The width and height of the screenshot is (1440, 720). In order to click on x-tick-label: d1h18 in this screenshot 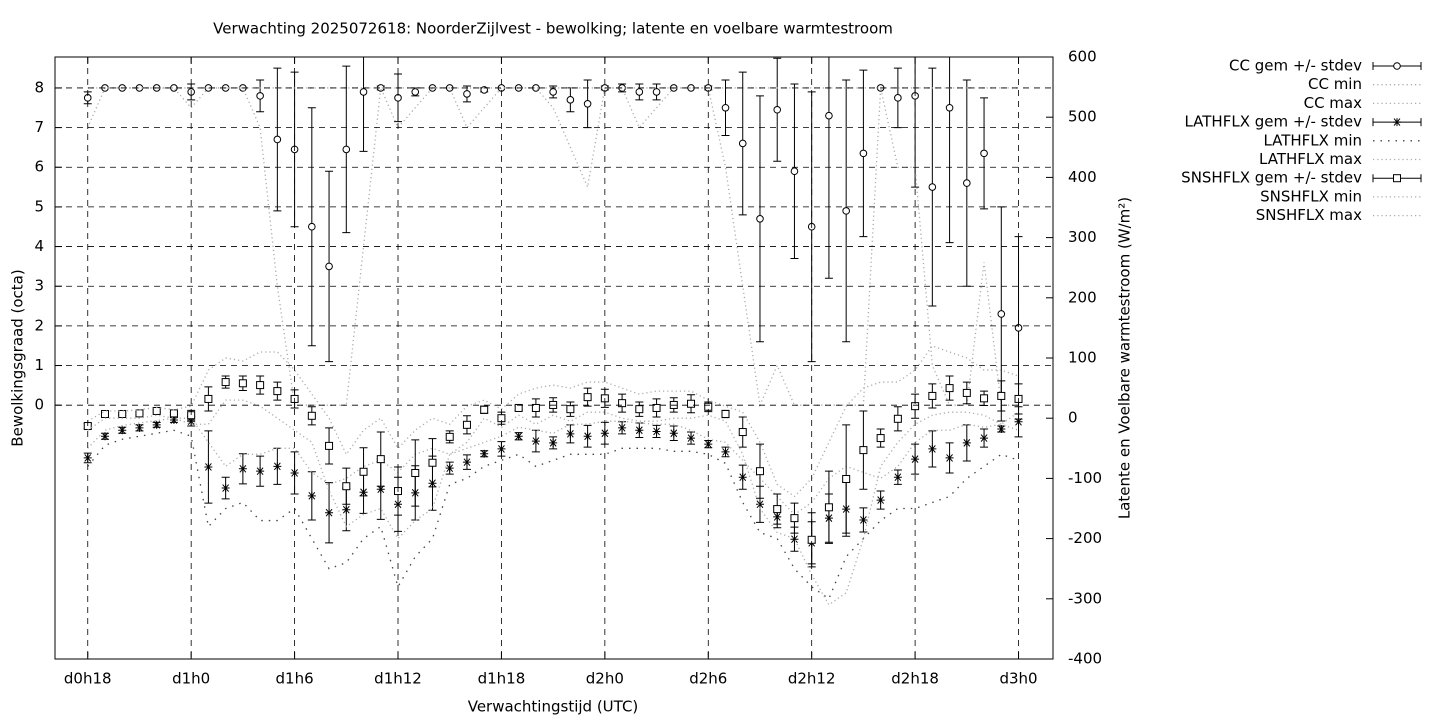, I will do `click(502, 679)`.